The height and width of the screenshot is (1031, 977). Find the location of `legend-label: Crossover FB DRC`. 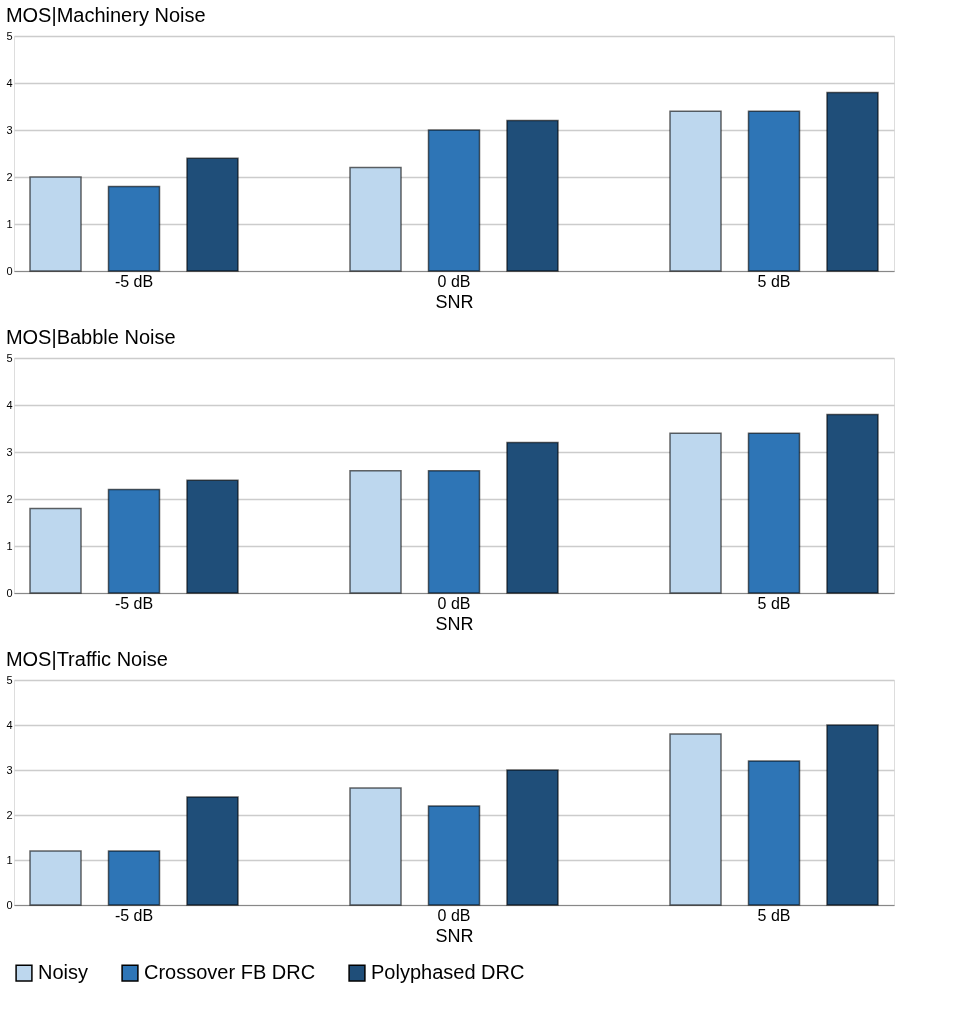

legend-label: Crossover FB DRC is located at coordinates (230, 972).